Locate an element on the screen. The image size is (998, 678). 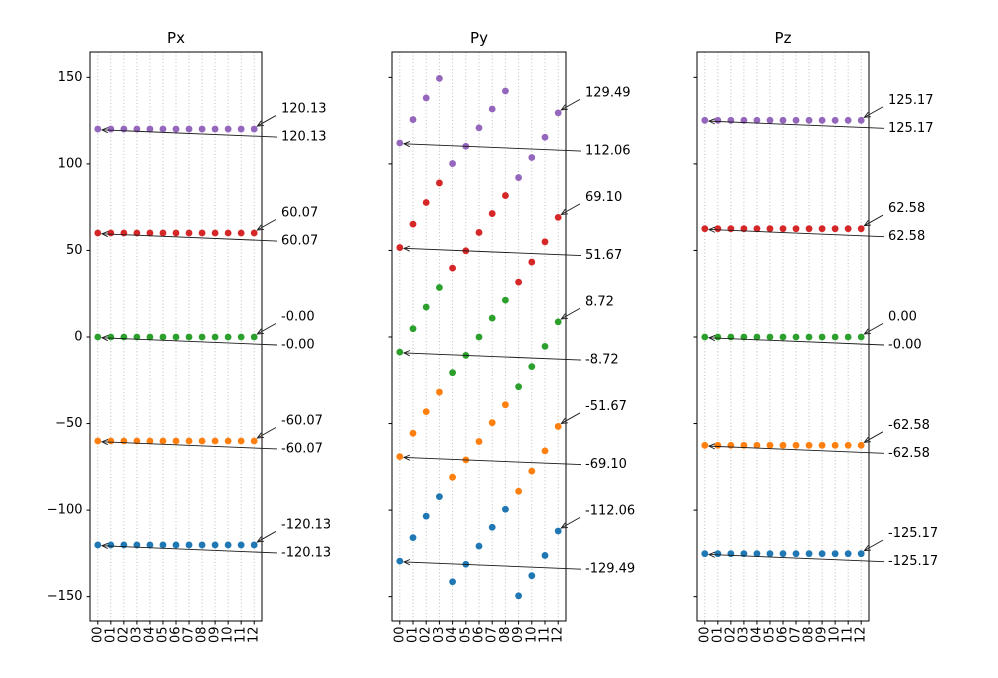
x-tick-label: 03 is located at coordinates (743, 635).